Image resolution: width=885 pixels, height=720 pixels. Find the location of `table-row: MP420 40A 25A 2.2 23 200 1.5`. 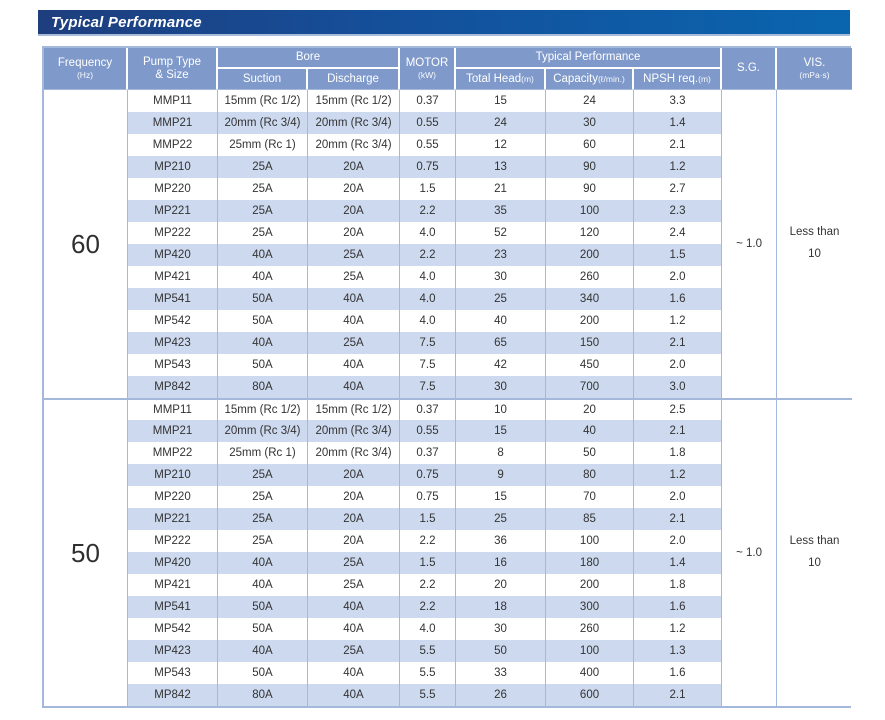

table-row: MP420 40A 25A 2.2 23 200 1.5 is located at coordinates (448, 255).